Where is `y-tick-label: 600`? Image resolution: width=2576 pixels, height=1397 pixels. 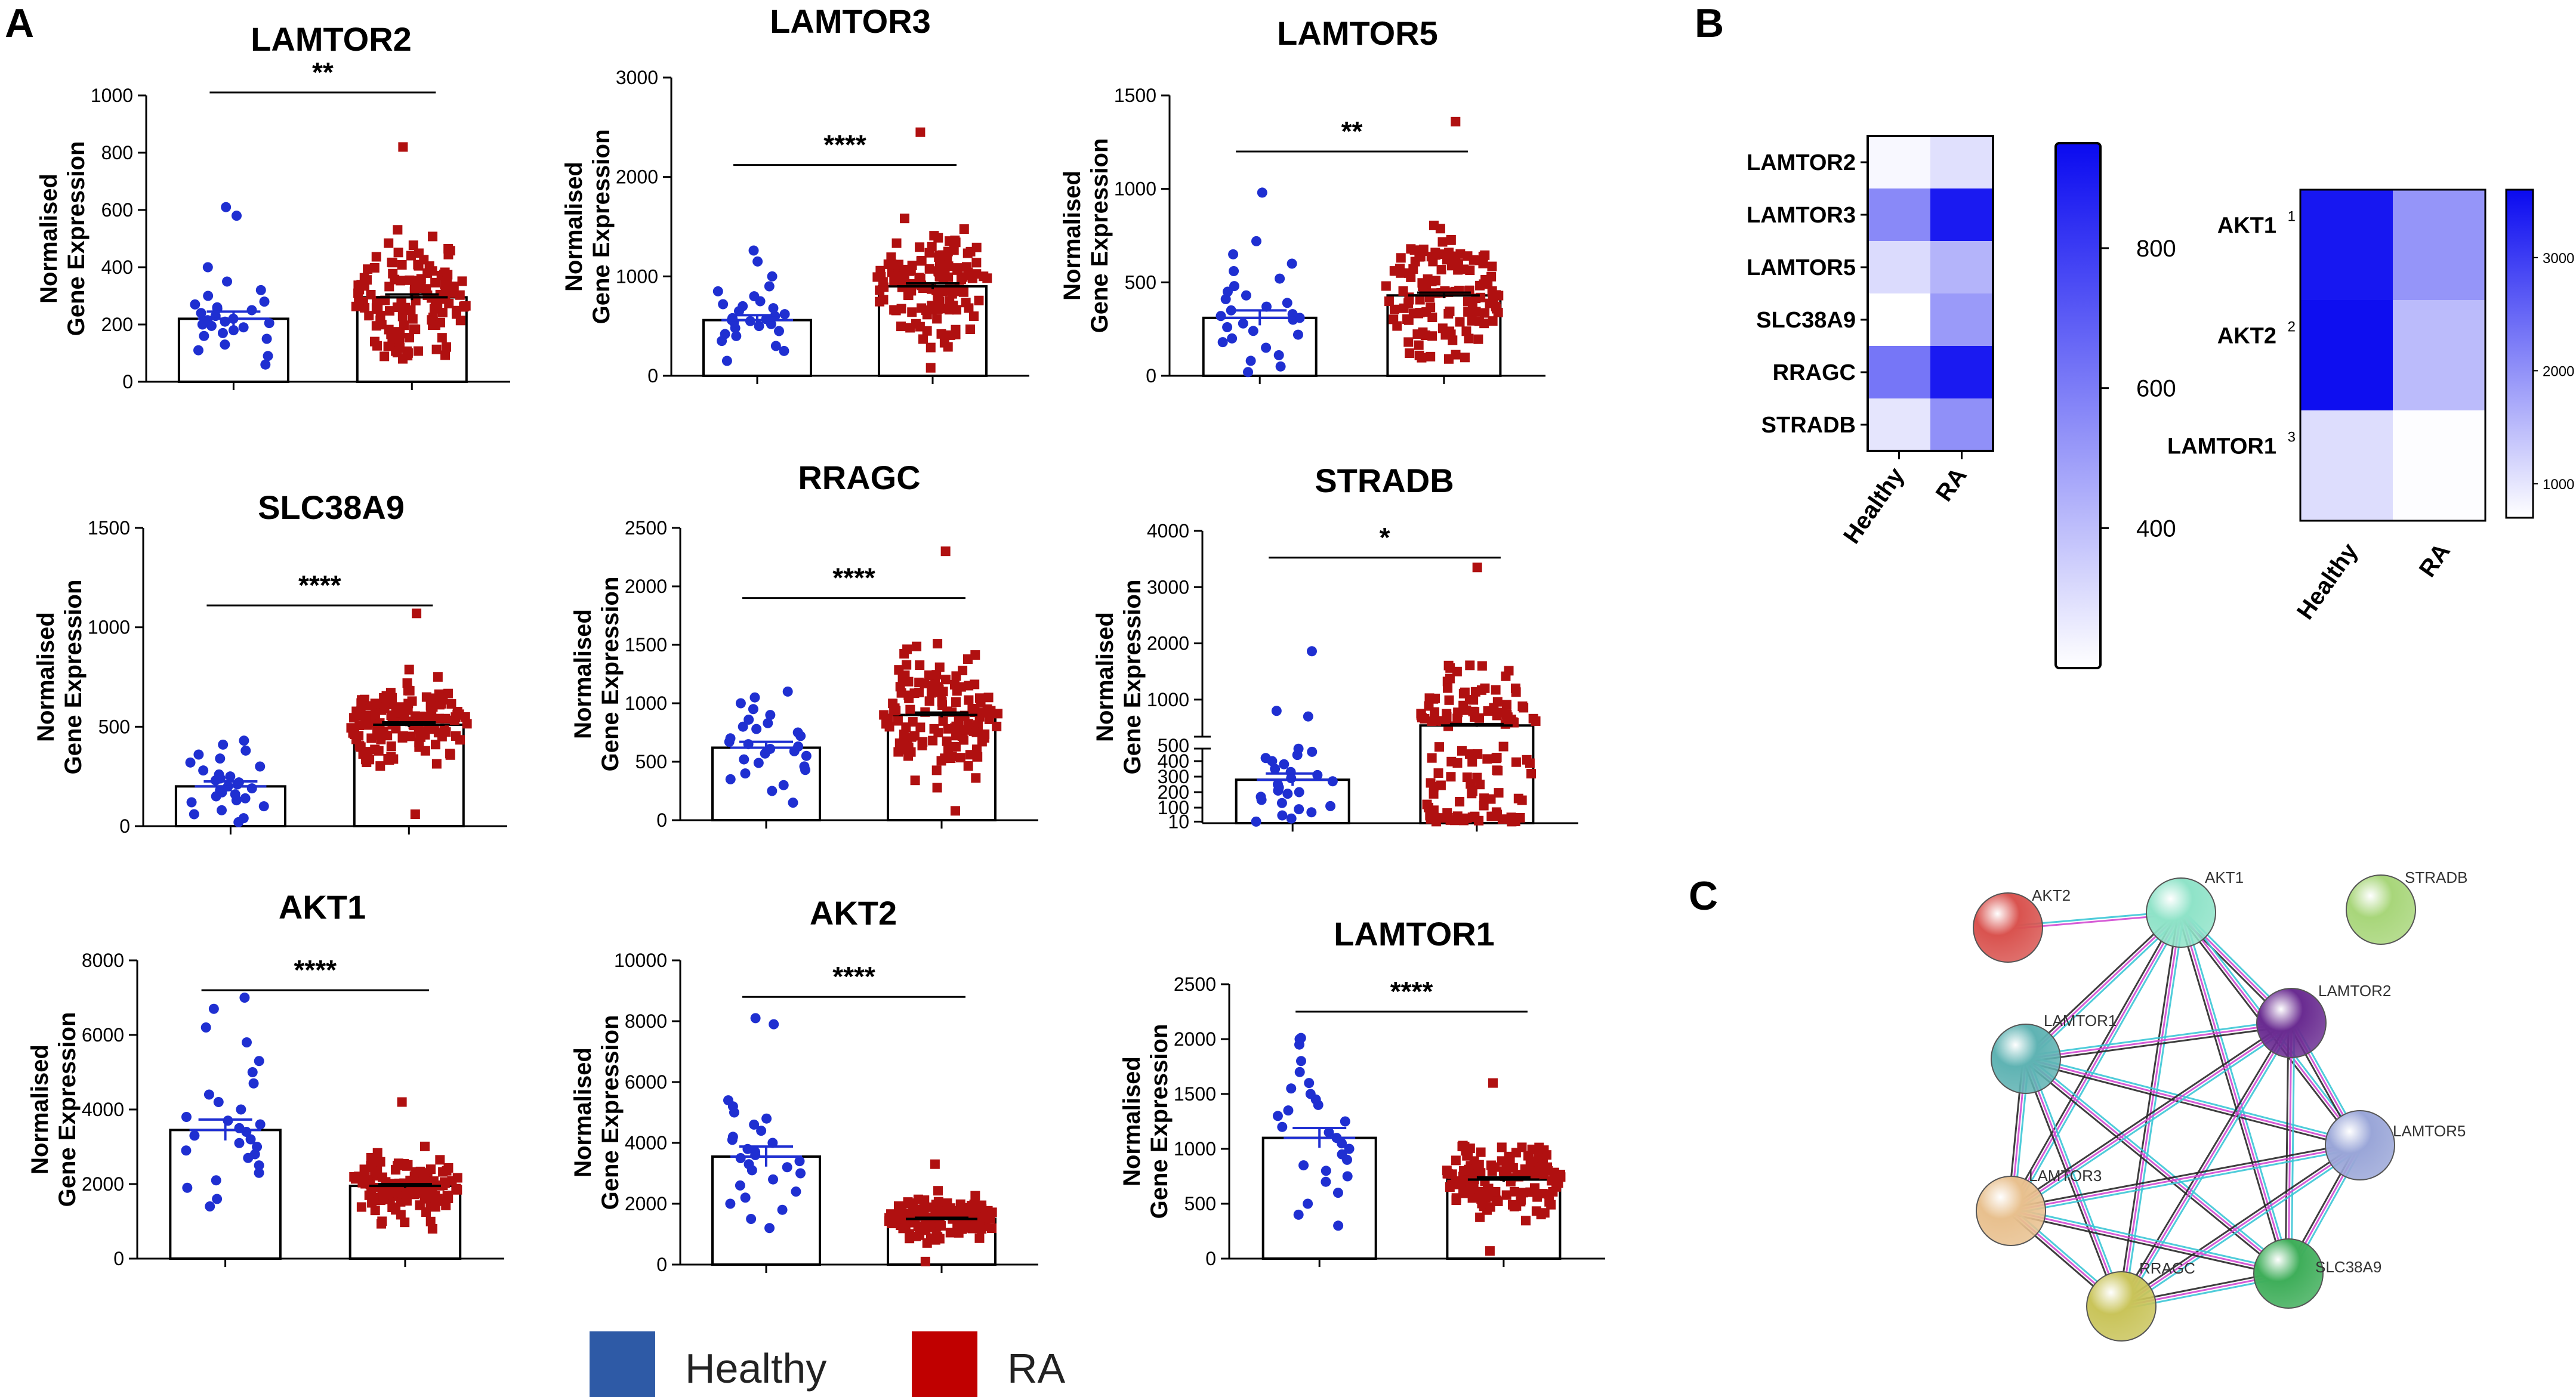
y-tick-label: 600 is located at coordinates (117, 210).